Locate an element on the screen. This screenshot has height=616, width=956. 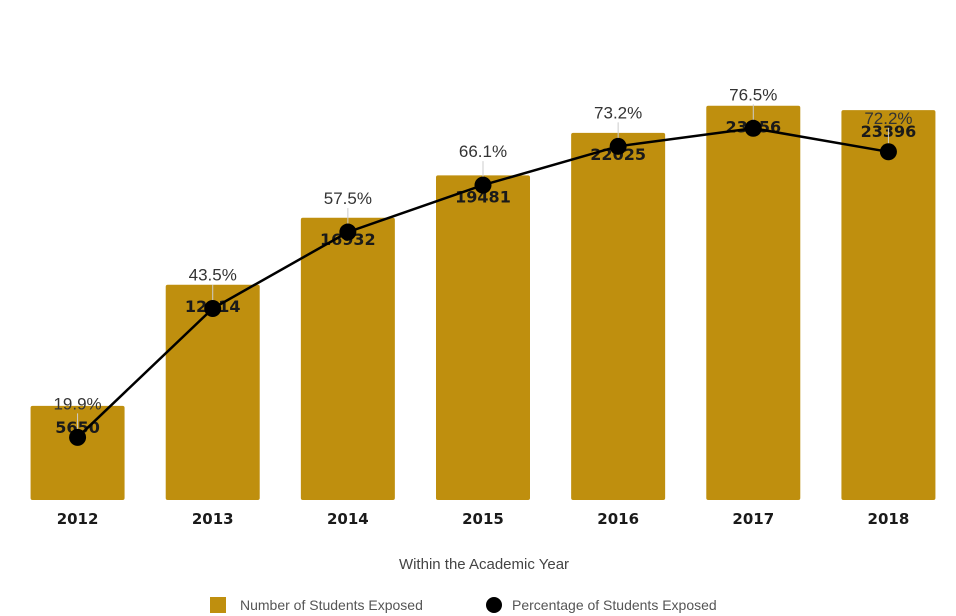
percentage-label-2014: 57.5% is located at coordinates (348, 198).